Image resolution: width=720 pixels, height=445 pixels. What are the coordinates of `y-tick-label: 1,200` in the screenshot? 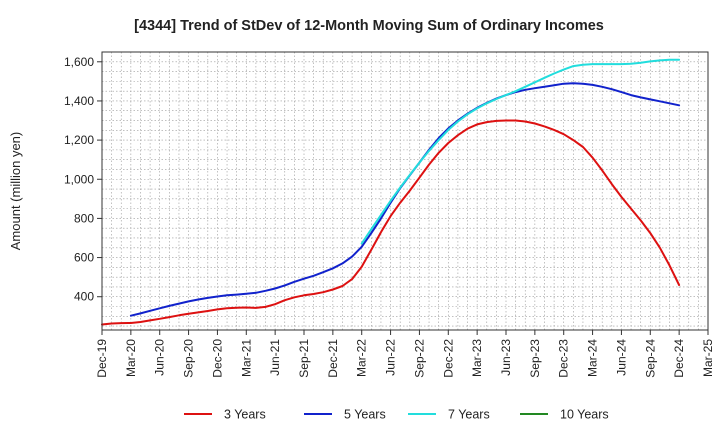 It's located at (79, 140).